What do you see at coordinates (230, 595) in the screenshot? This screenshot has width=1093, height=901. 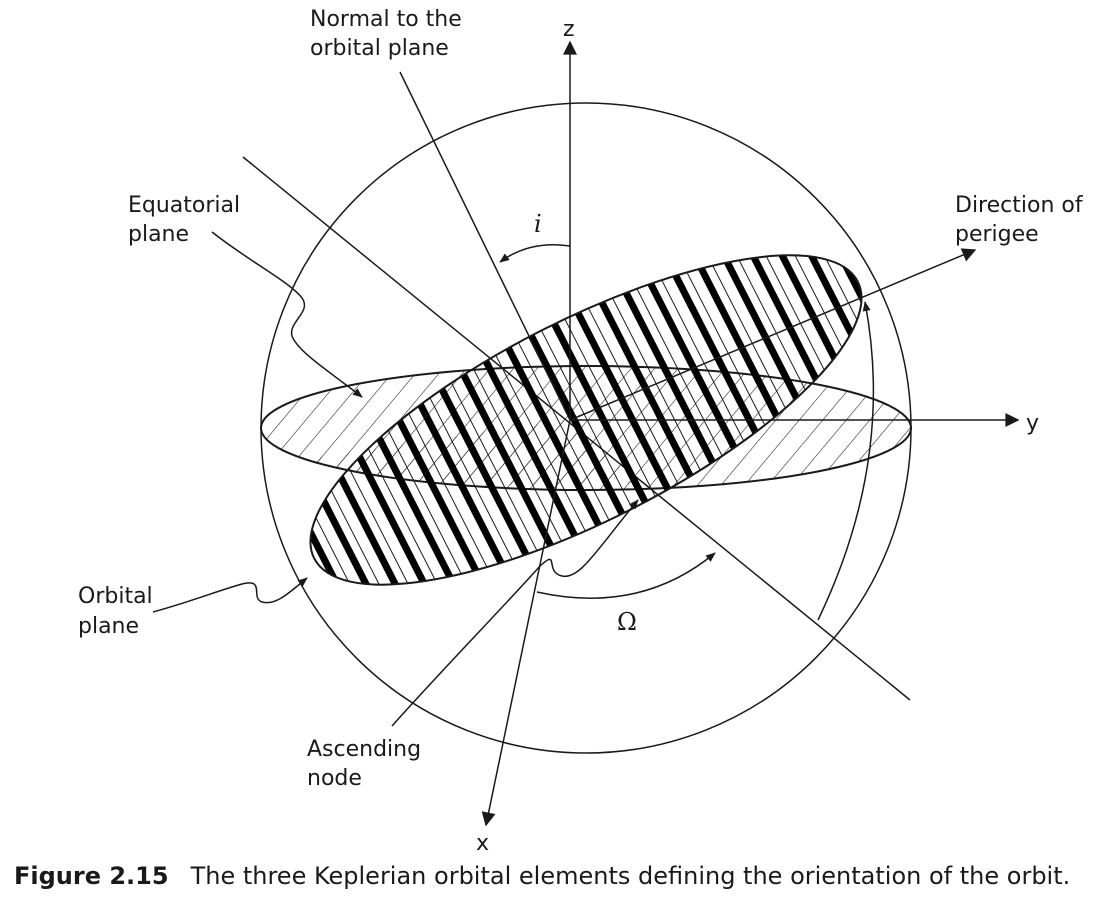 I see `orbital-leader` at bounding box center [230, 595].